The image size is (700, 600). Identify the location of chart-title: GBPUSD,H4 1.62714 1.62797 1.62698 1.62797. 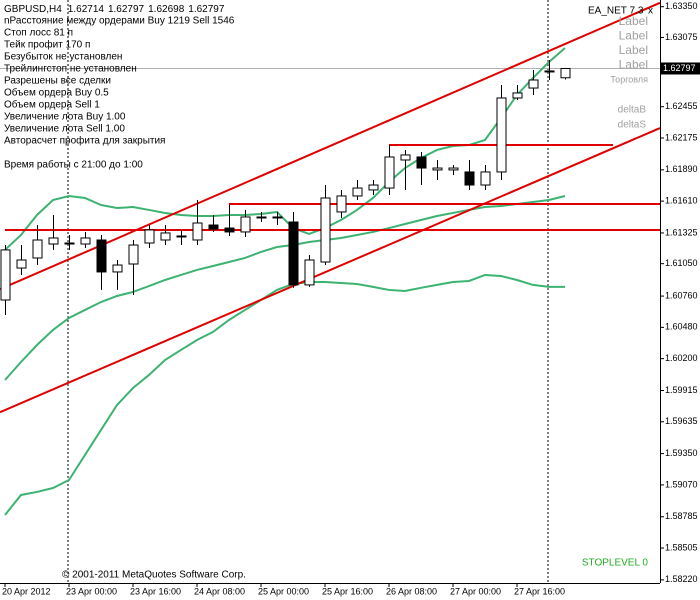
(114, 9).